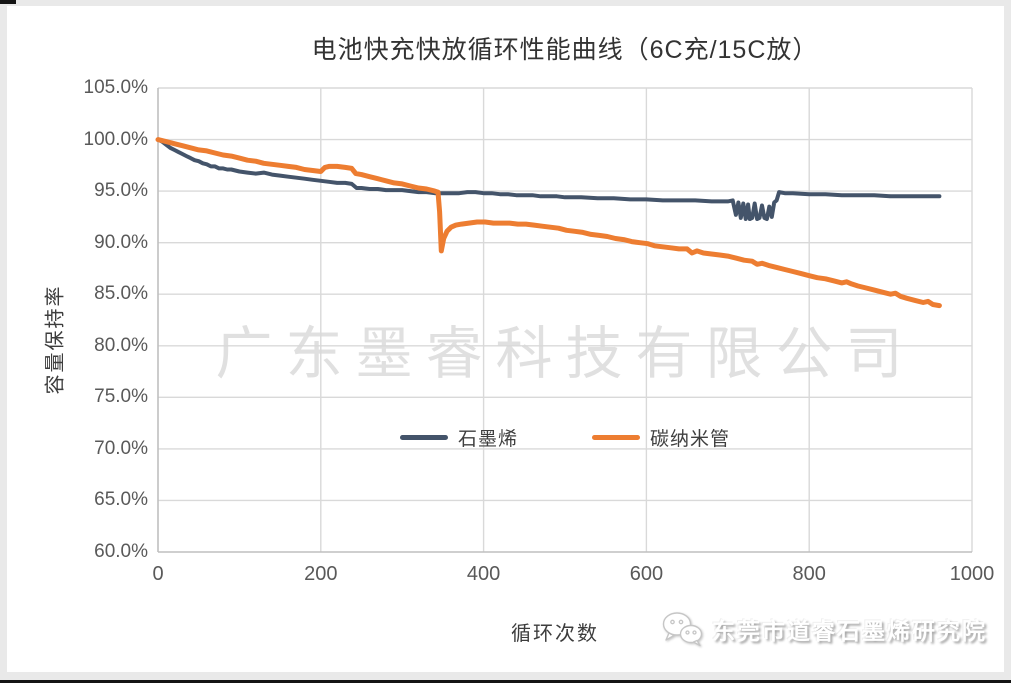 This screenshot has width=1011, height=683. I want to click on legend-label: 碳纳米管, so click(690, 439).